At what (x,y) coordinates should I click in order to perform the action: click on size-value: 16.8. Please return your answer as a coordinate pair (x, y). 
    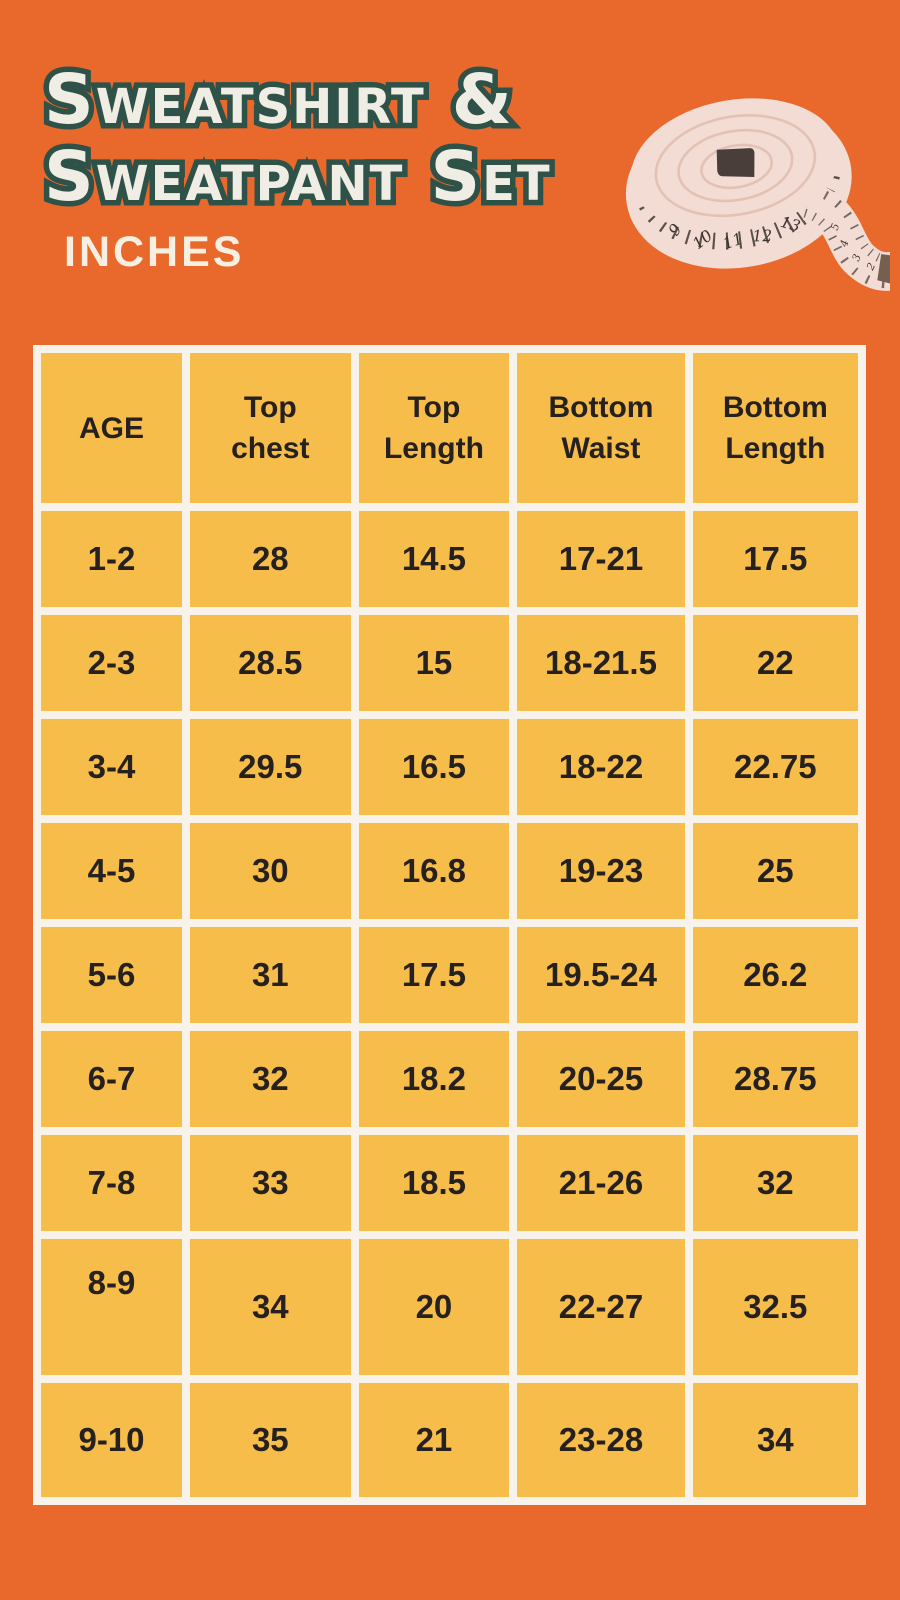
    Looking at the image, I should click on (434, 870).